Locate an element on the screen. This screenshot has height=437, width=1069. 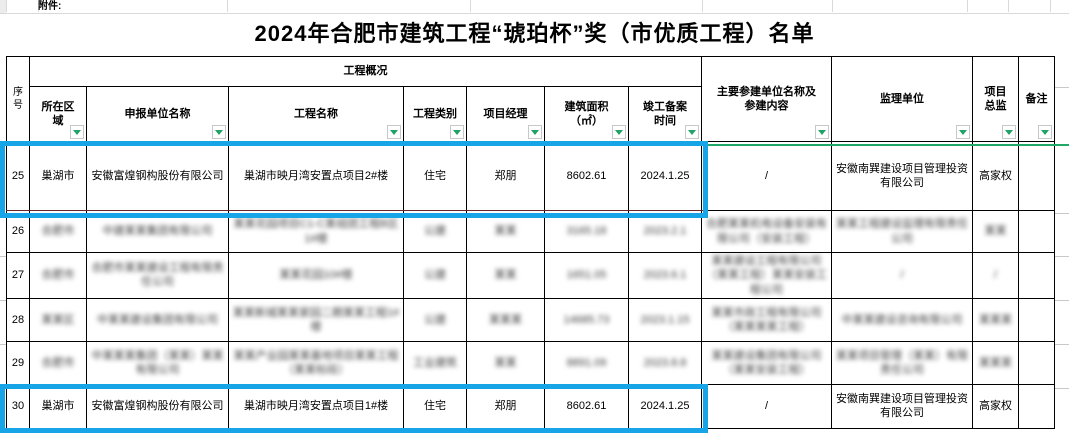
cell-project: 巢湖市映月湾安置点项目2#楼 is located at coordinates (316, 176).